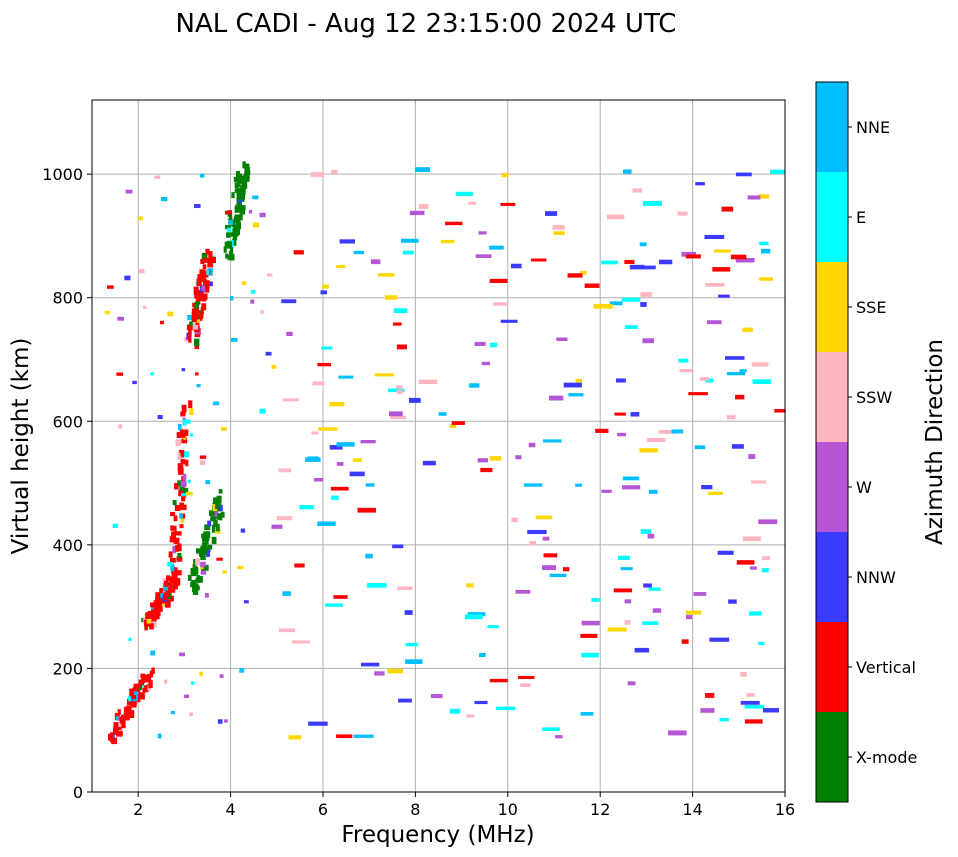  I want to click on colorbar-swatch, so click(832, 307).